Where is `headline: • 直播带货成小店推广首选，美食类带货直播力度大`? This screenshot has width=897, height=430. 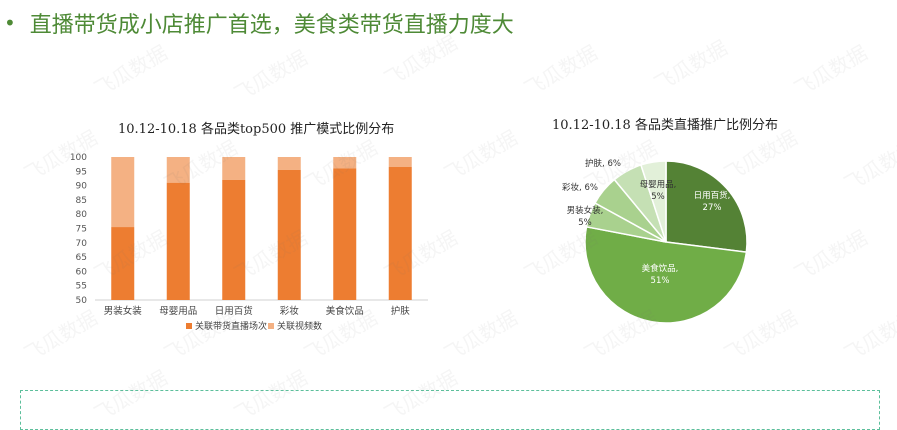 headline: • 直播带货成小店推广首选，美食类带货直播力度大 is located at coordinates (257, 23).